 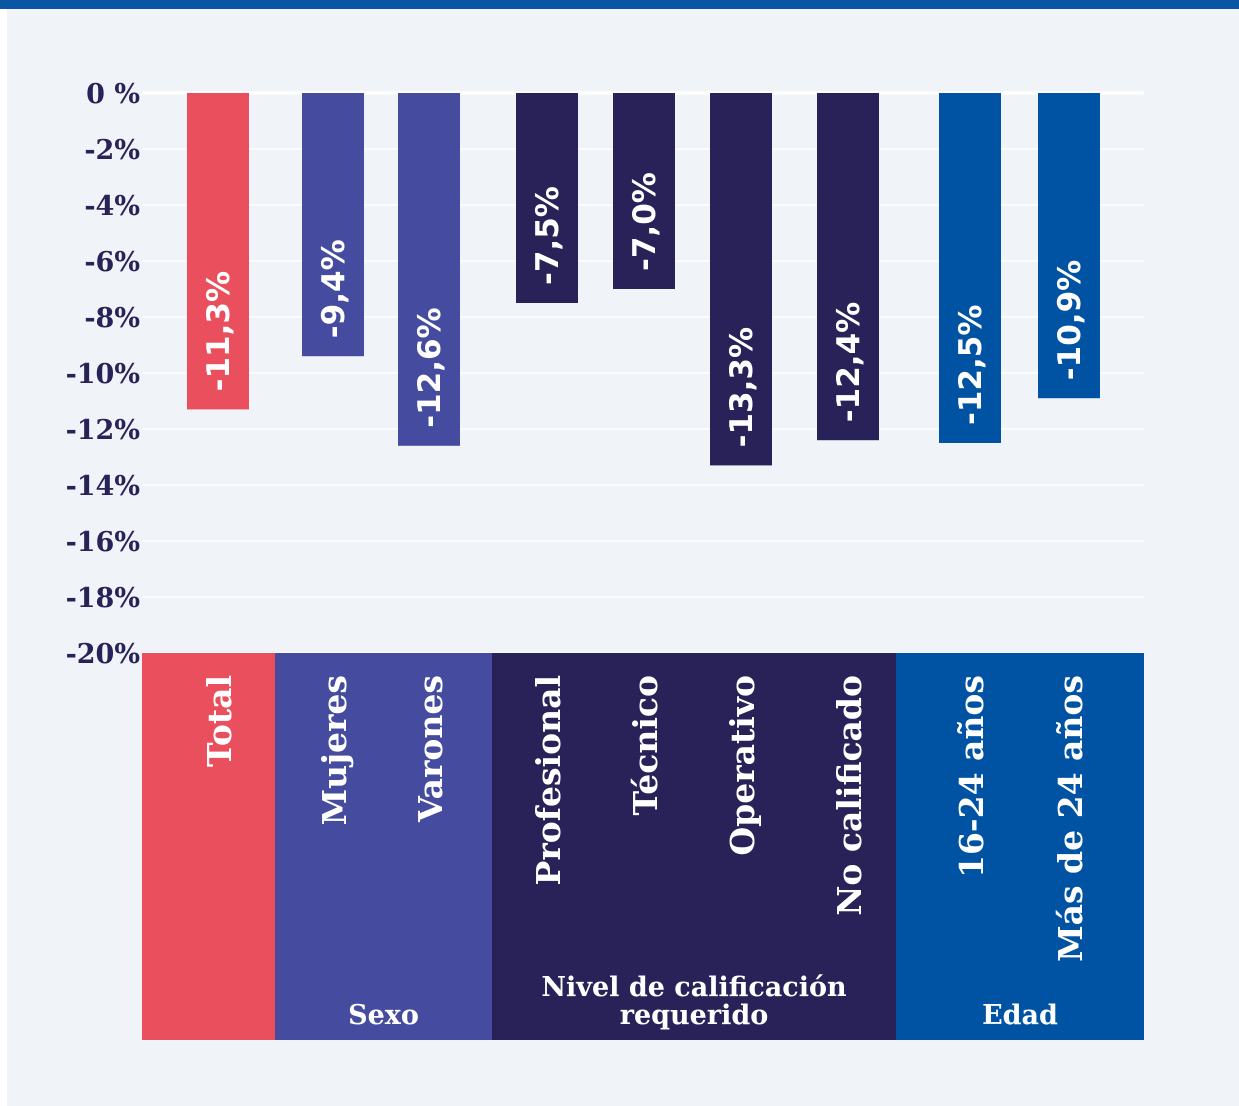 I want to click on category-label: Total, so click(x=219, y=721).